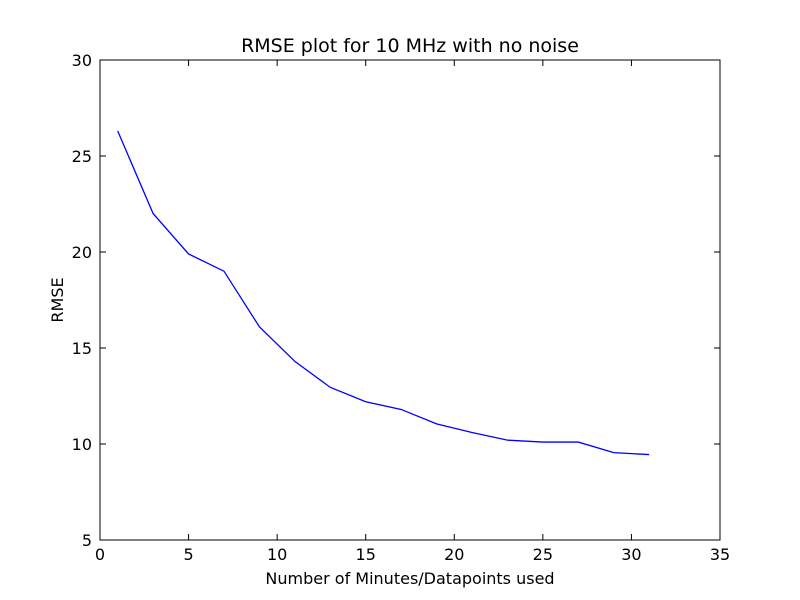  What do you see at coordinates (409, 578) in the screenshot?
I see `x-axis-label: Number of Minutes/Datapoints used` at bounding box center [409, 578].